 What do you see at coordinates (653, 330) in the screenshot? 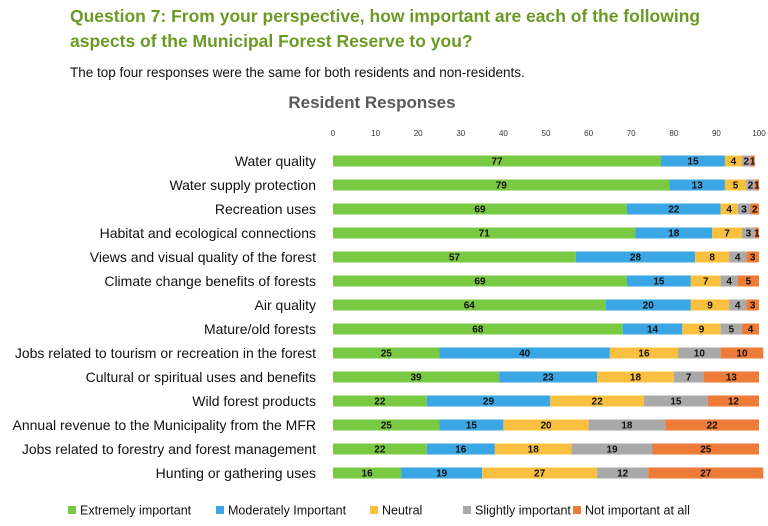
I see `bar-value-label: 14` at bounding box center [653, 330].